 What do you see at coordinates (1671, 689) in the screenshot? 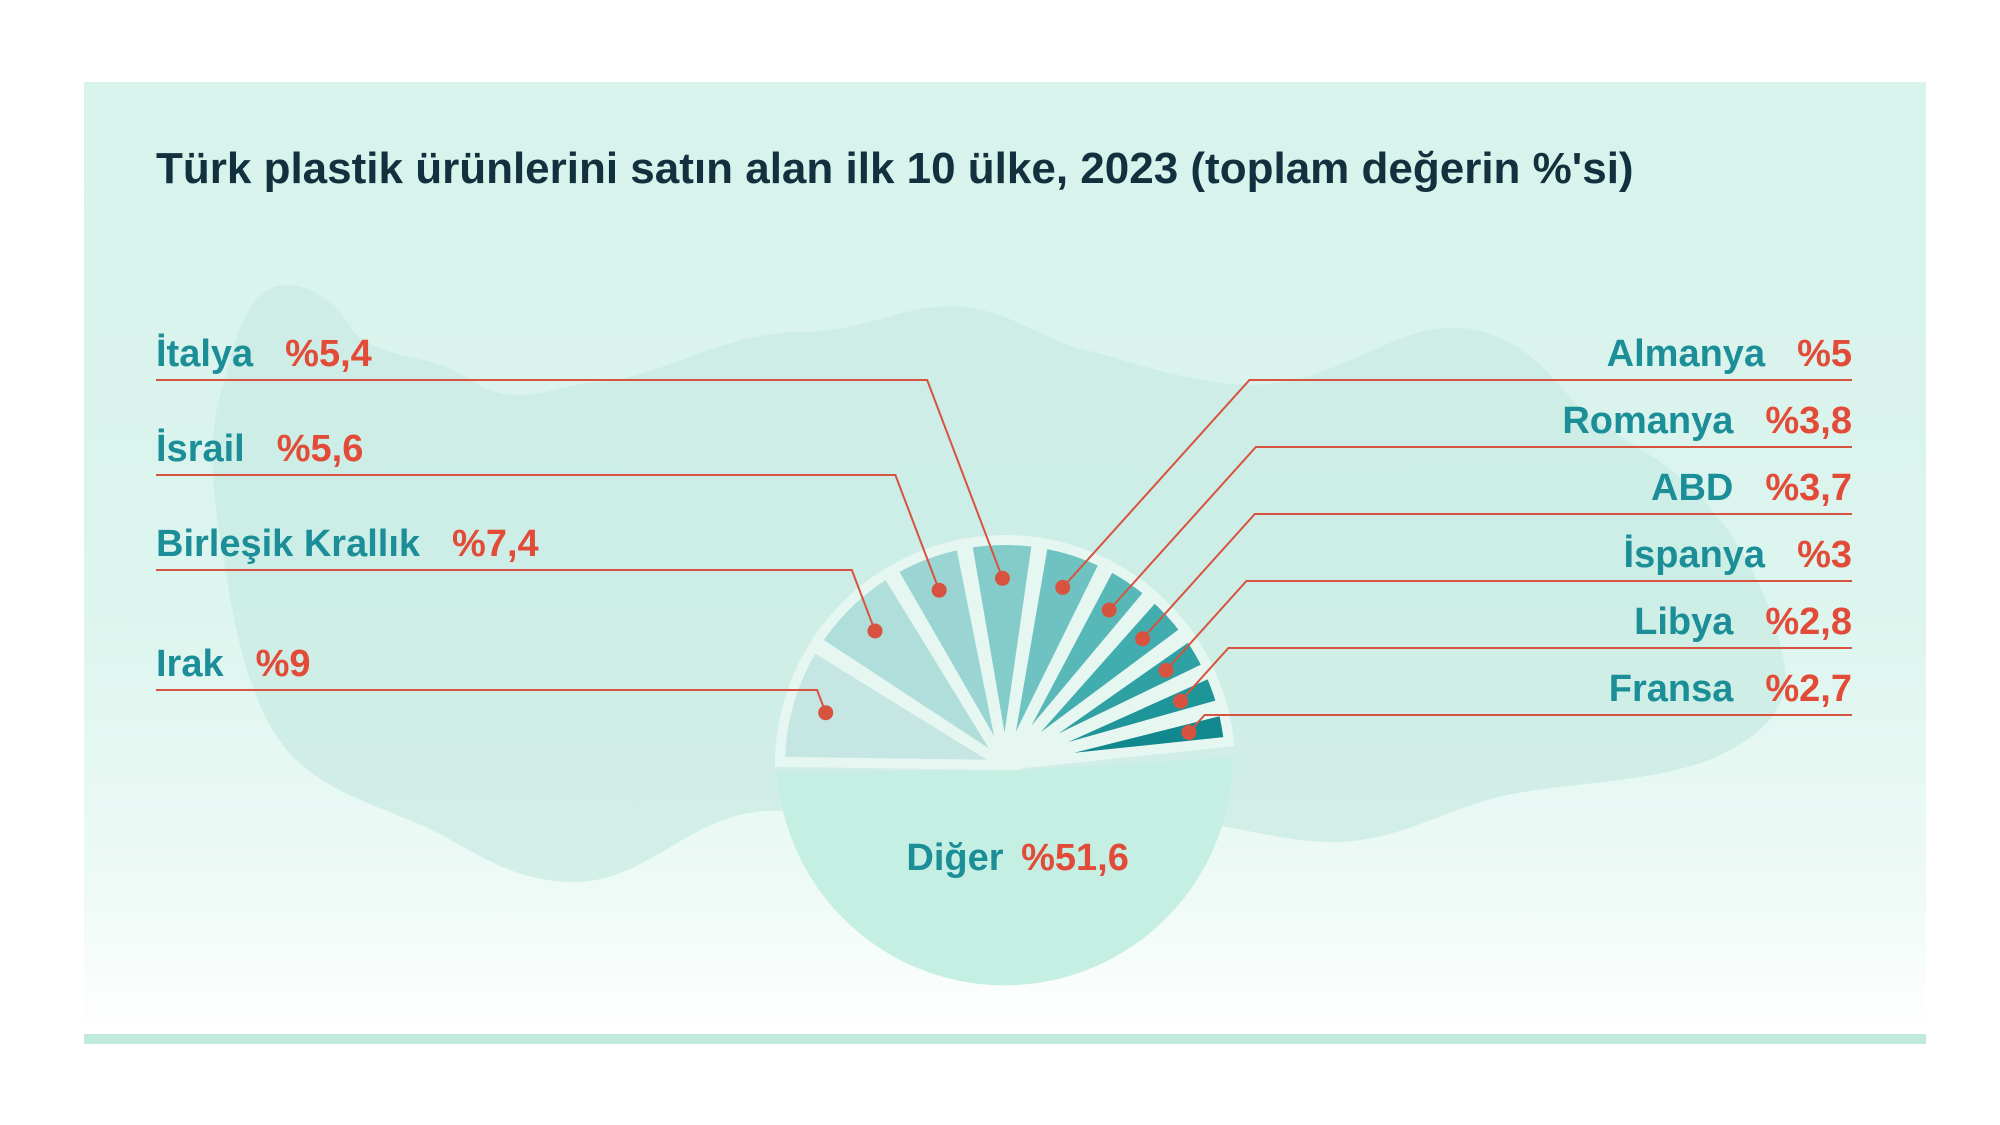
I see `slice-label: Fransa` at bounding box center [1671, 689].